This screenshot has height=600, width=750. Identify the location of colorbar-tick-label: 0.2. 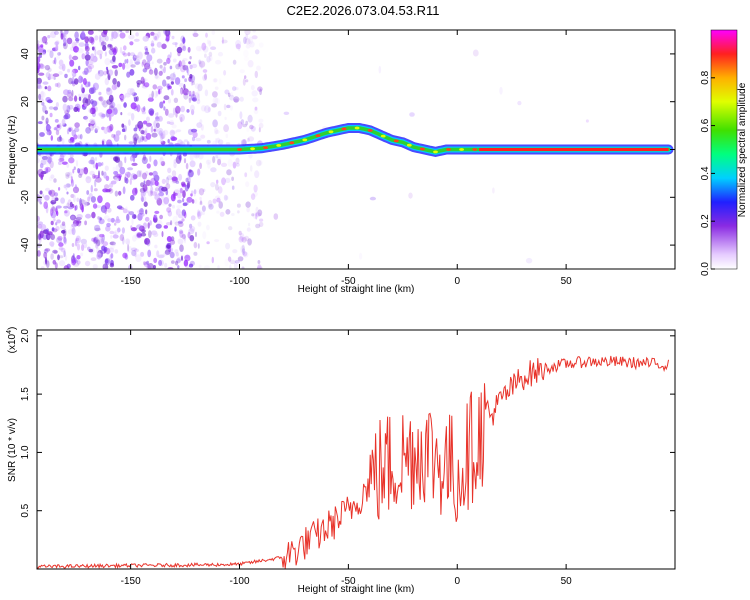
(705, 221).